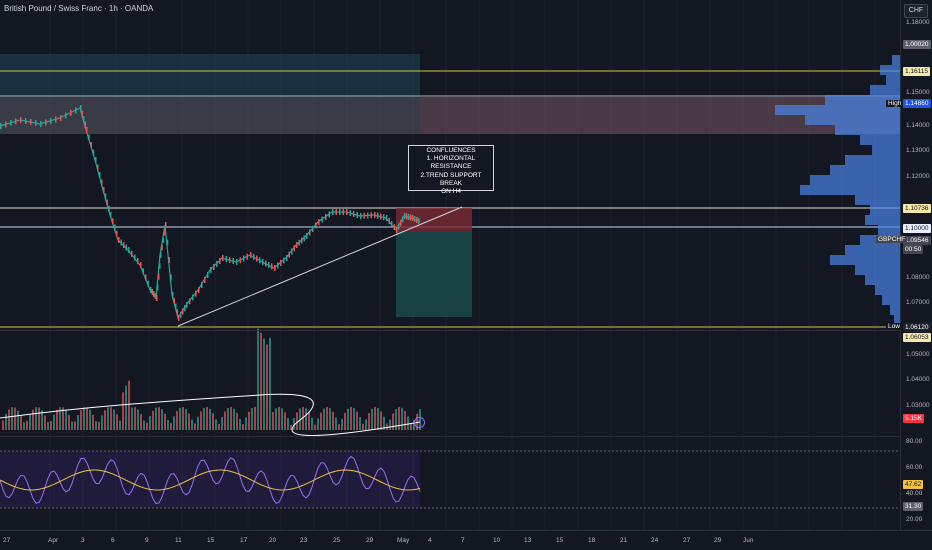 This screenshot has height=550, width=932. What do you see at coordinates (7, 540) in the screenshot?
I see `time-tick: 27` at bounding box center [7, 540].